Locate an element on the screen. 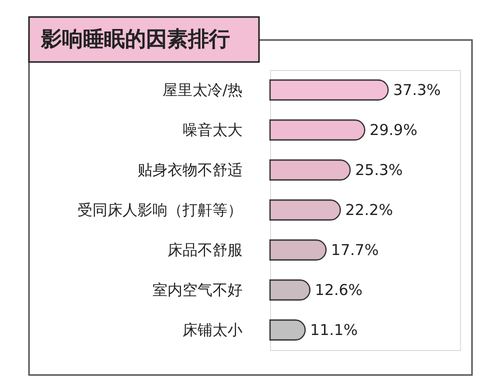  data-label: 12.6% is located at coordinates (338, 290).